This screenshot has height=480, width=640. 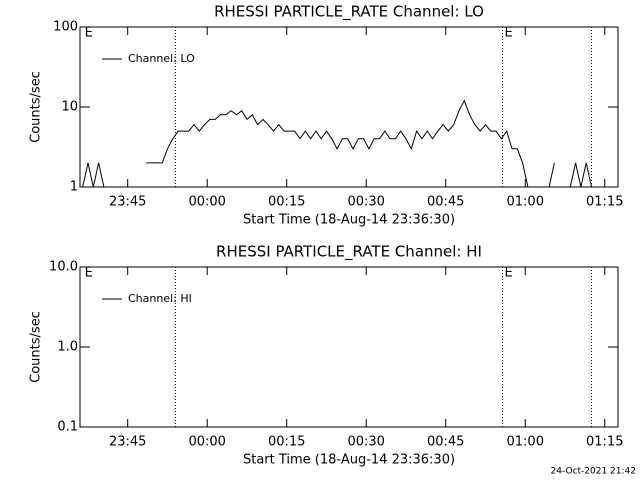 What do you see at coordinates (349, 12) in the screenshot?
I see `chart-title: RHESSI PARTICLE_RATE Channel: LO` at bounding box center [349, 12].